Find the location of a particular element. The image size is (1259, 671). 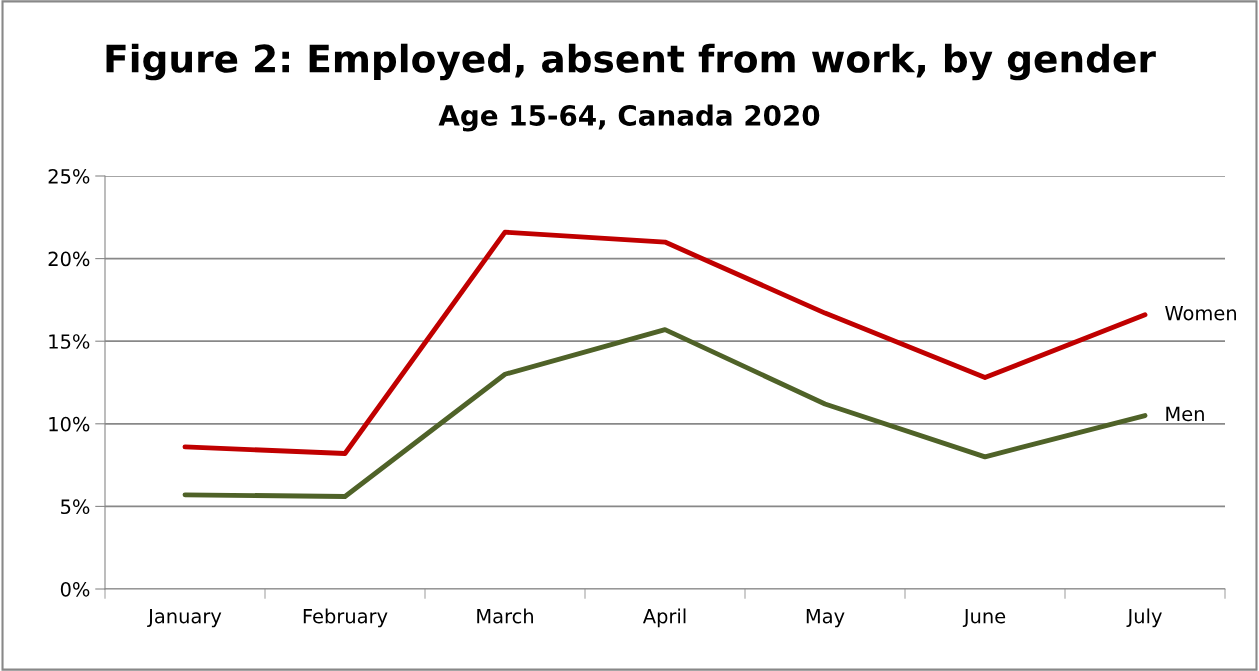

x-tick-label: February is located at coordinates (345, 618).